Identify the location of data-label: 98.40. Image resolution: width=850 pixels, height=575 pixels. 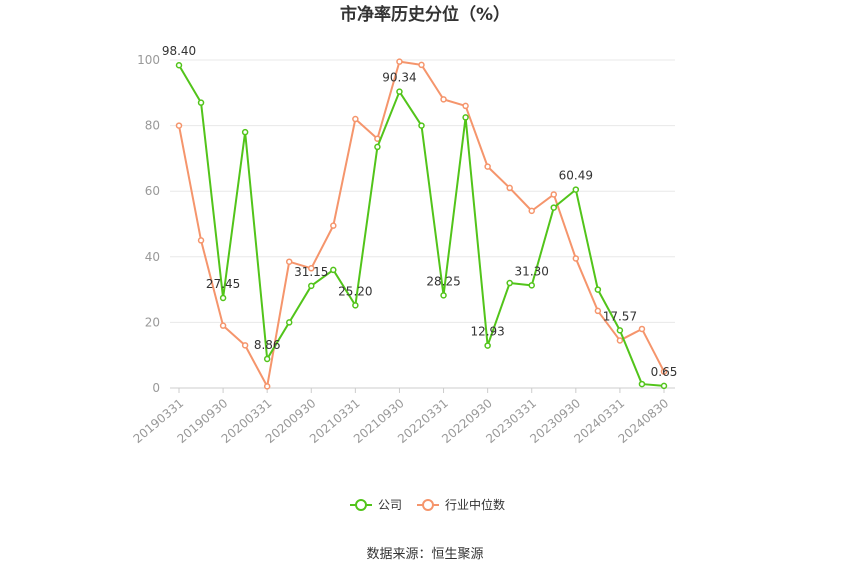
(179, 51).